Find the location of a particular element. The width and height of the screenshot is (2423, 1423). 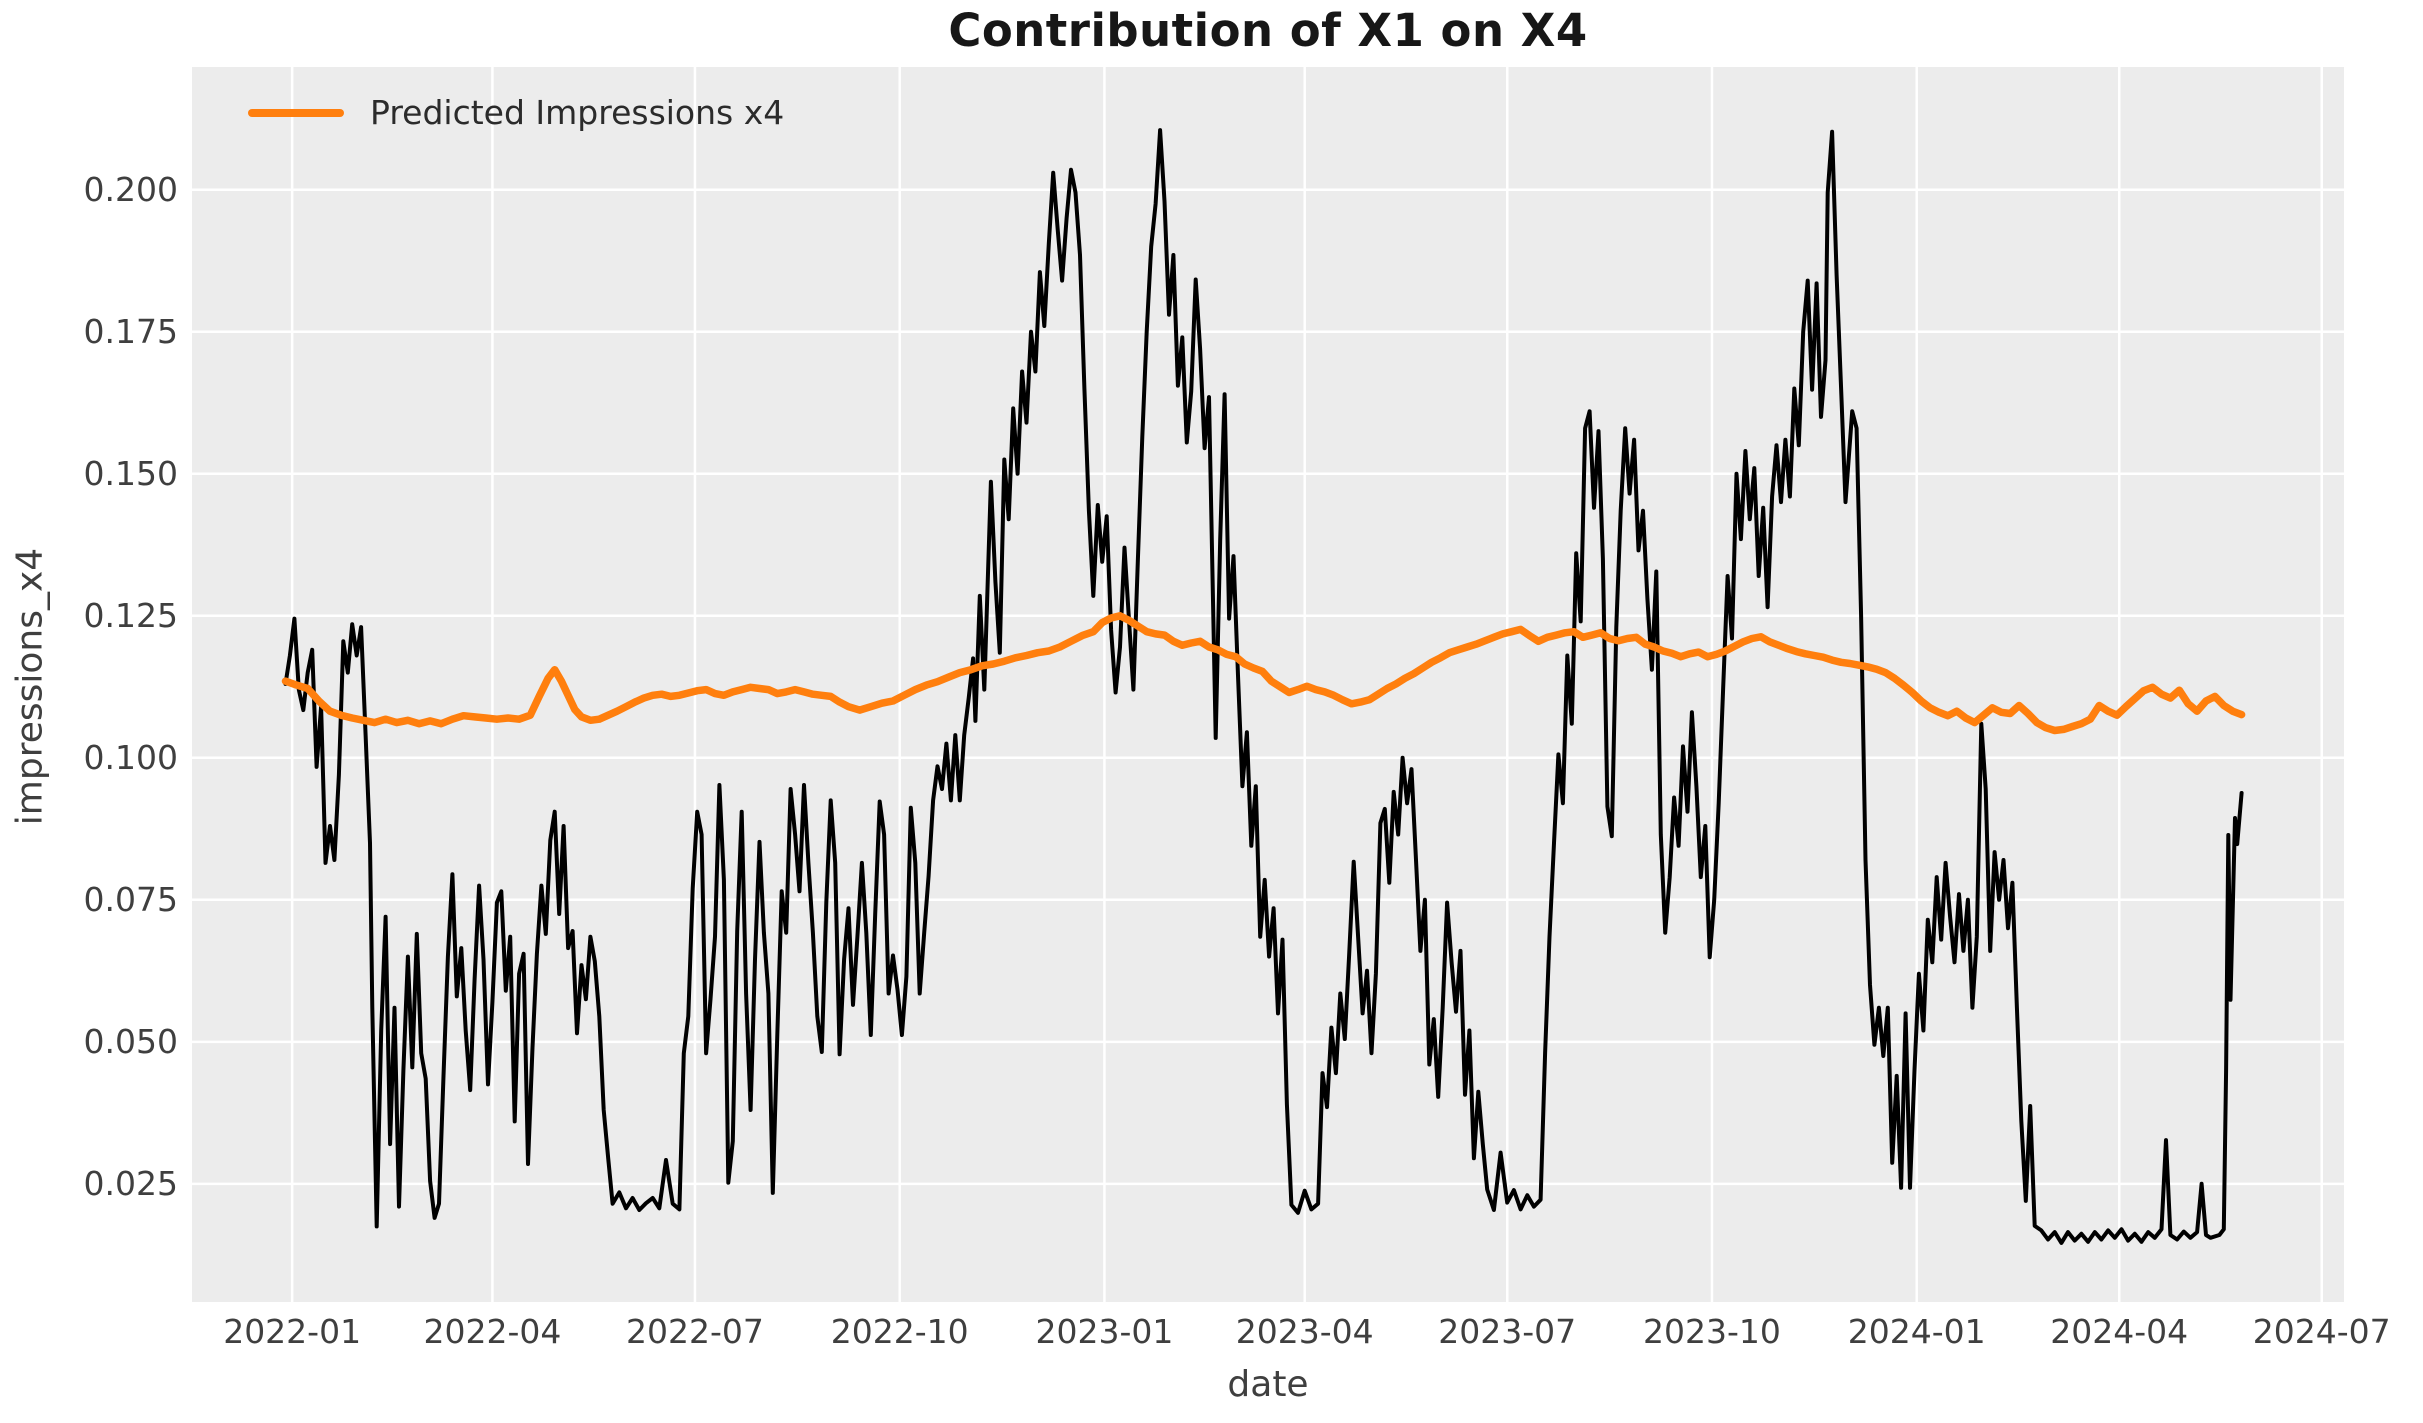

y-axis-label: impressions_x4 is located at coordinates (30, 686).